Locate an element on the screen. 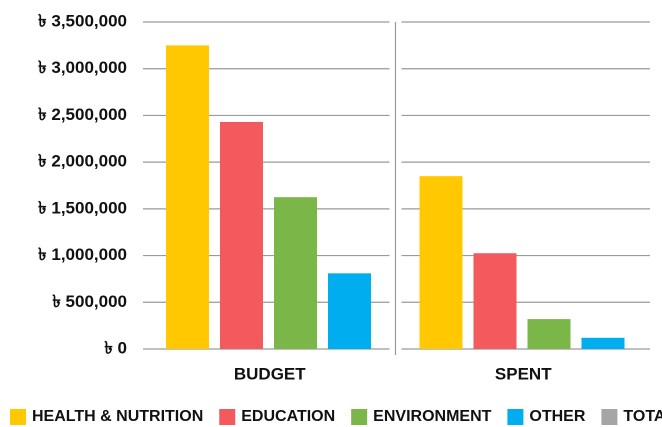 The image size is (662, 427). legend-label: TOTAL is located at coordinates (642, 416).